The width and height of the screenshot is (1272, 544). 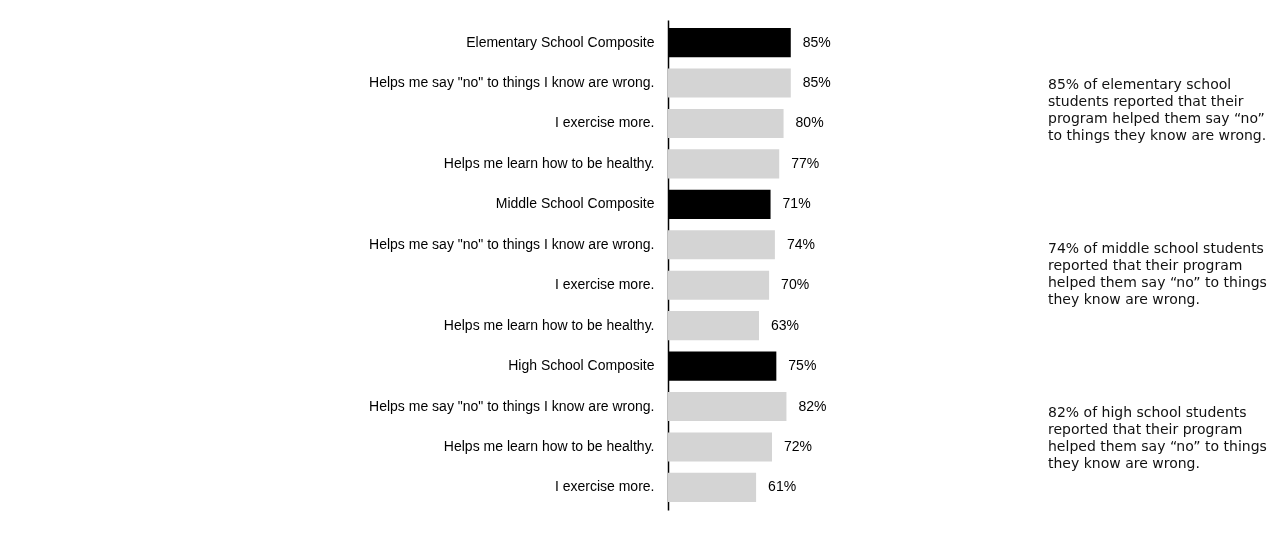 What do you see at coordinates (795, 284) in the screenshot?
I see `data-label: 70%` at bounding box center [795, 284].